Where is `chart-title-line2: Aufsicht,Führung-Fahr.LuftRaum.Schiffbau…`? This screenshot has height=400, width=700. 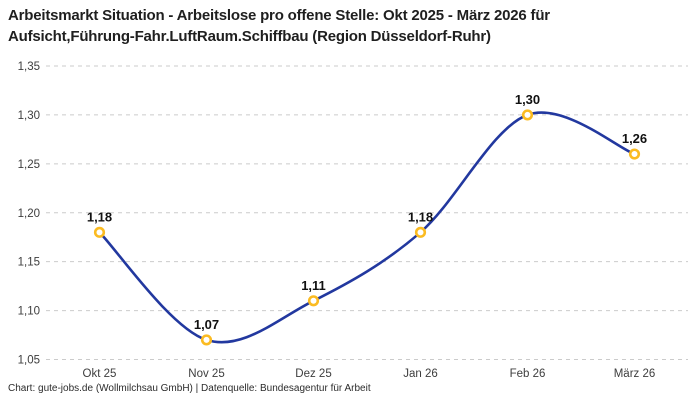
chart-title-line2: Aufsicht,Führung-Fahr.LuftRaum.Schiffbau… is located at coordinates (249, 36).